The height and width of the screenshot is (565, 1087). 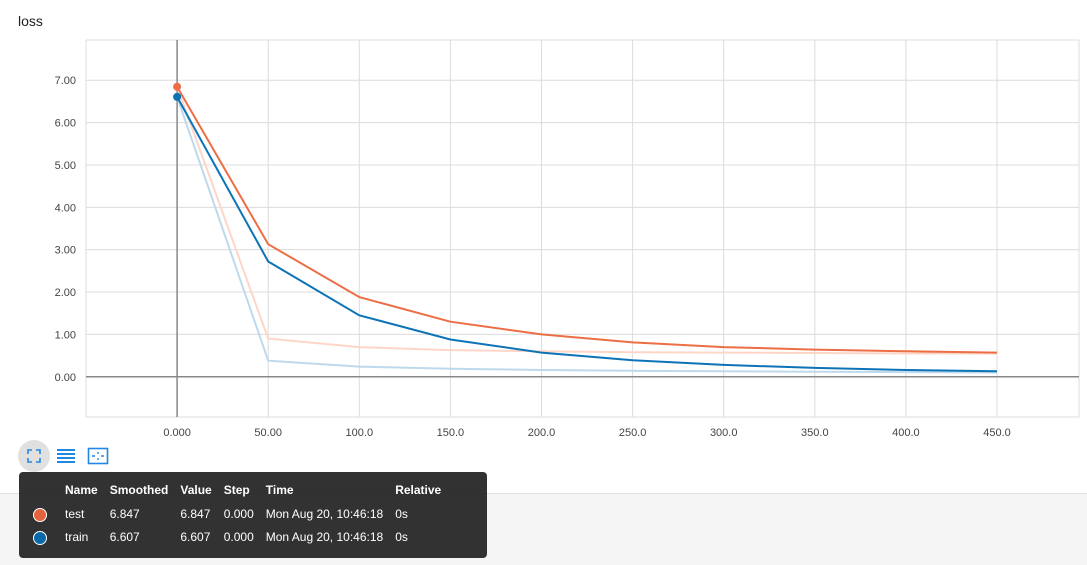 What do you see at coordinates (997, 433) in the screenshot?
I see `x-tick-label: 450.0` at bounding box center [997, 433].